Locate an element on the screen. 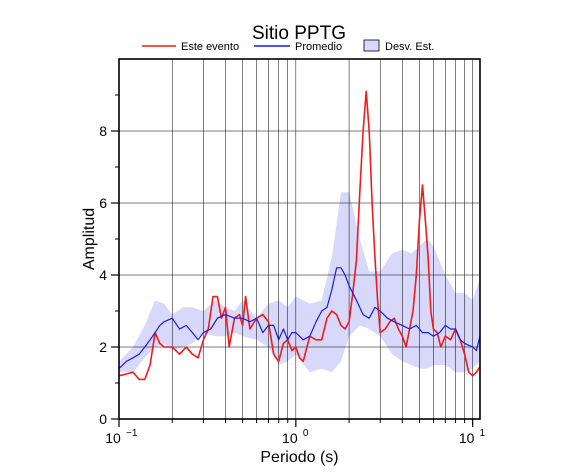 The image size is (586, 475). y-tick-label-0: 0 is located at coordinates (103, 419).